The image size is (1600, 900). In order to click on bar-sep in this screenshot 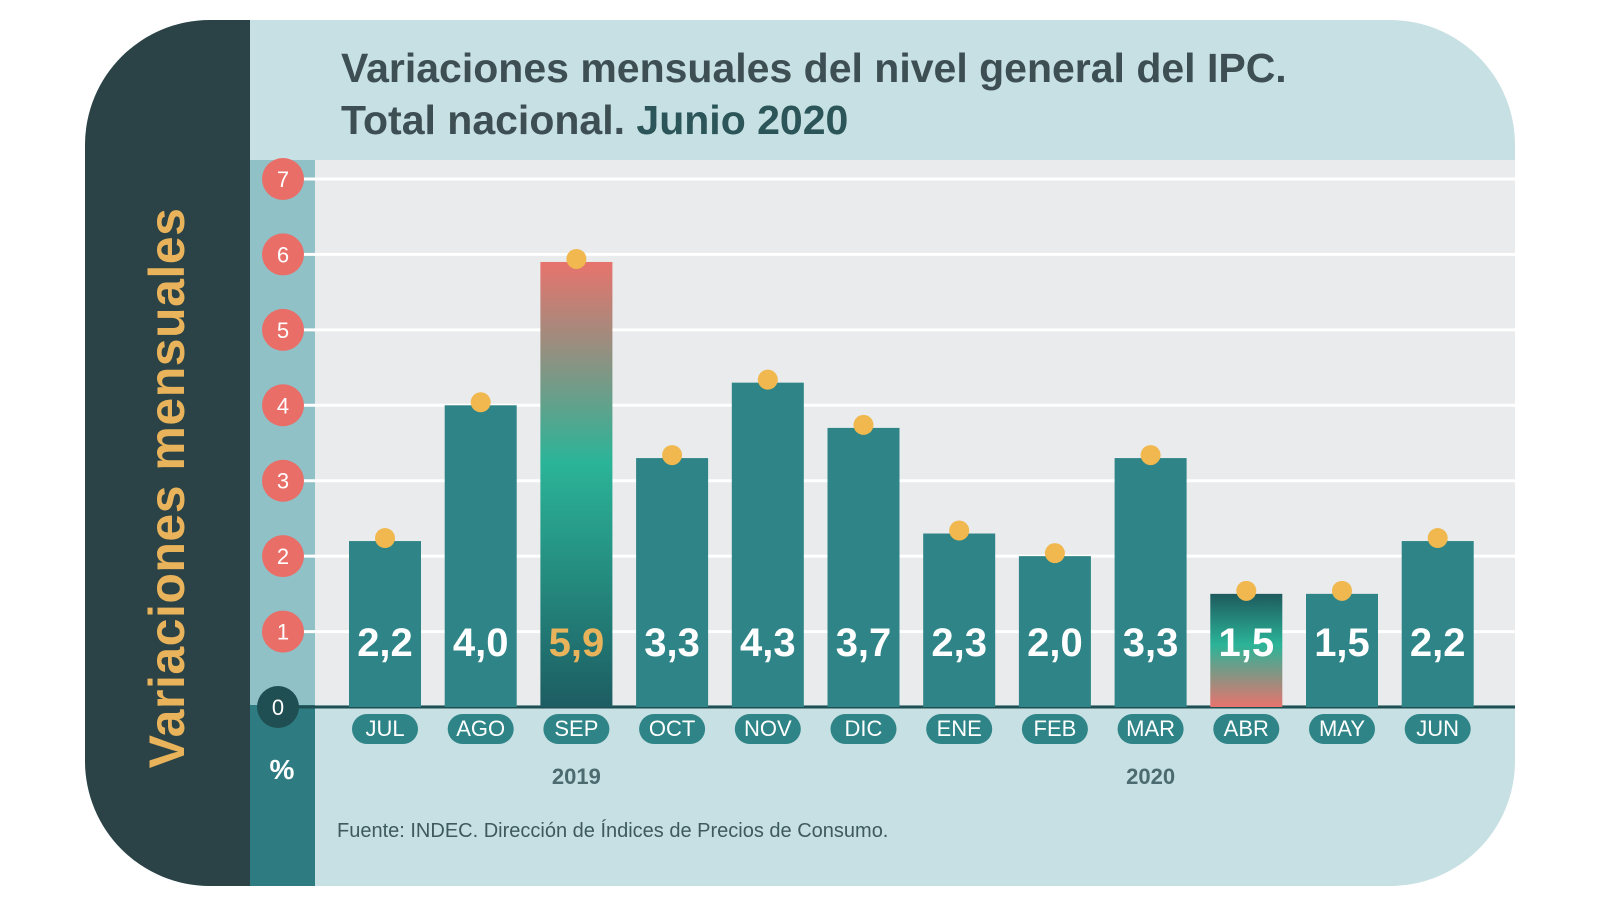, I will do `click(576, 484)`.